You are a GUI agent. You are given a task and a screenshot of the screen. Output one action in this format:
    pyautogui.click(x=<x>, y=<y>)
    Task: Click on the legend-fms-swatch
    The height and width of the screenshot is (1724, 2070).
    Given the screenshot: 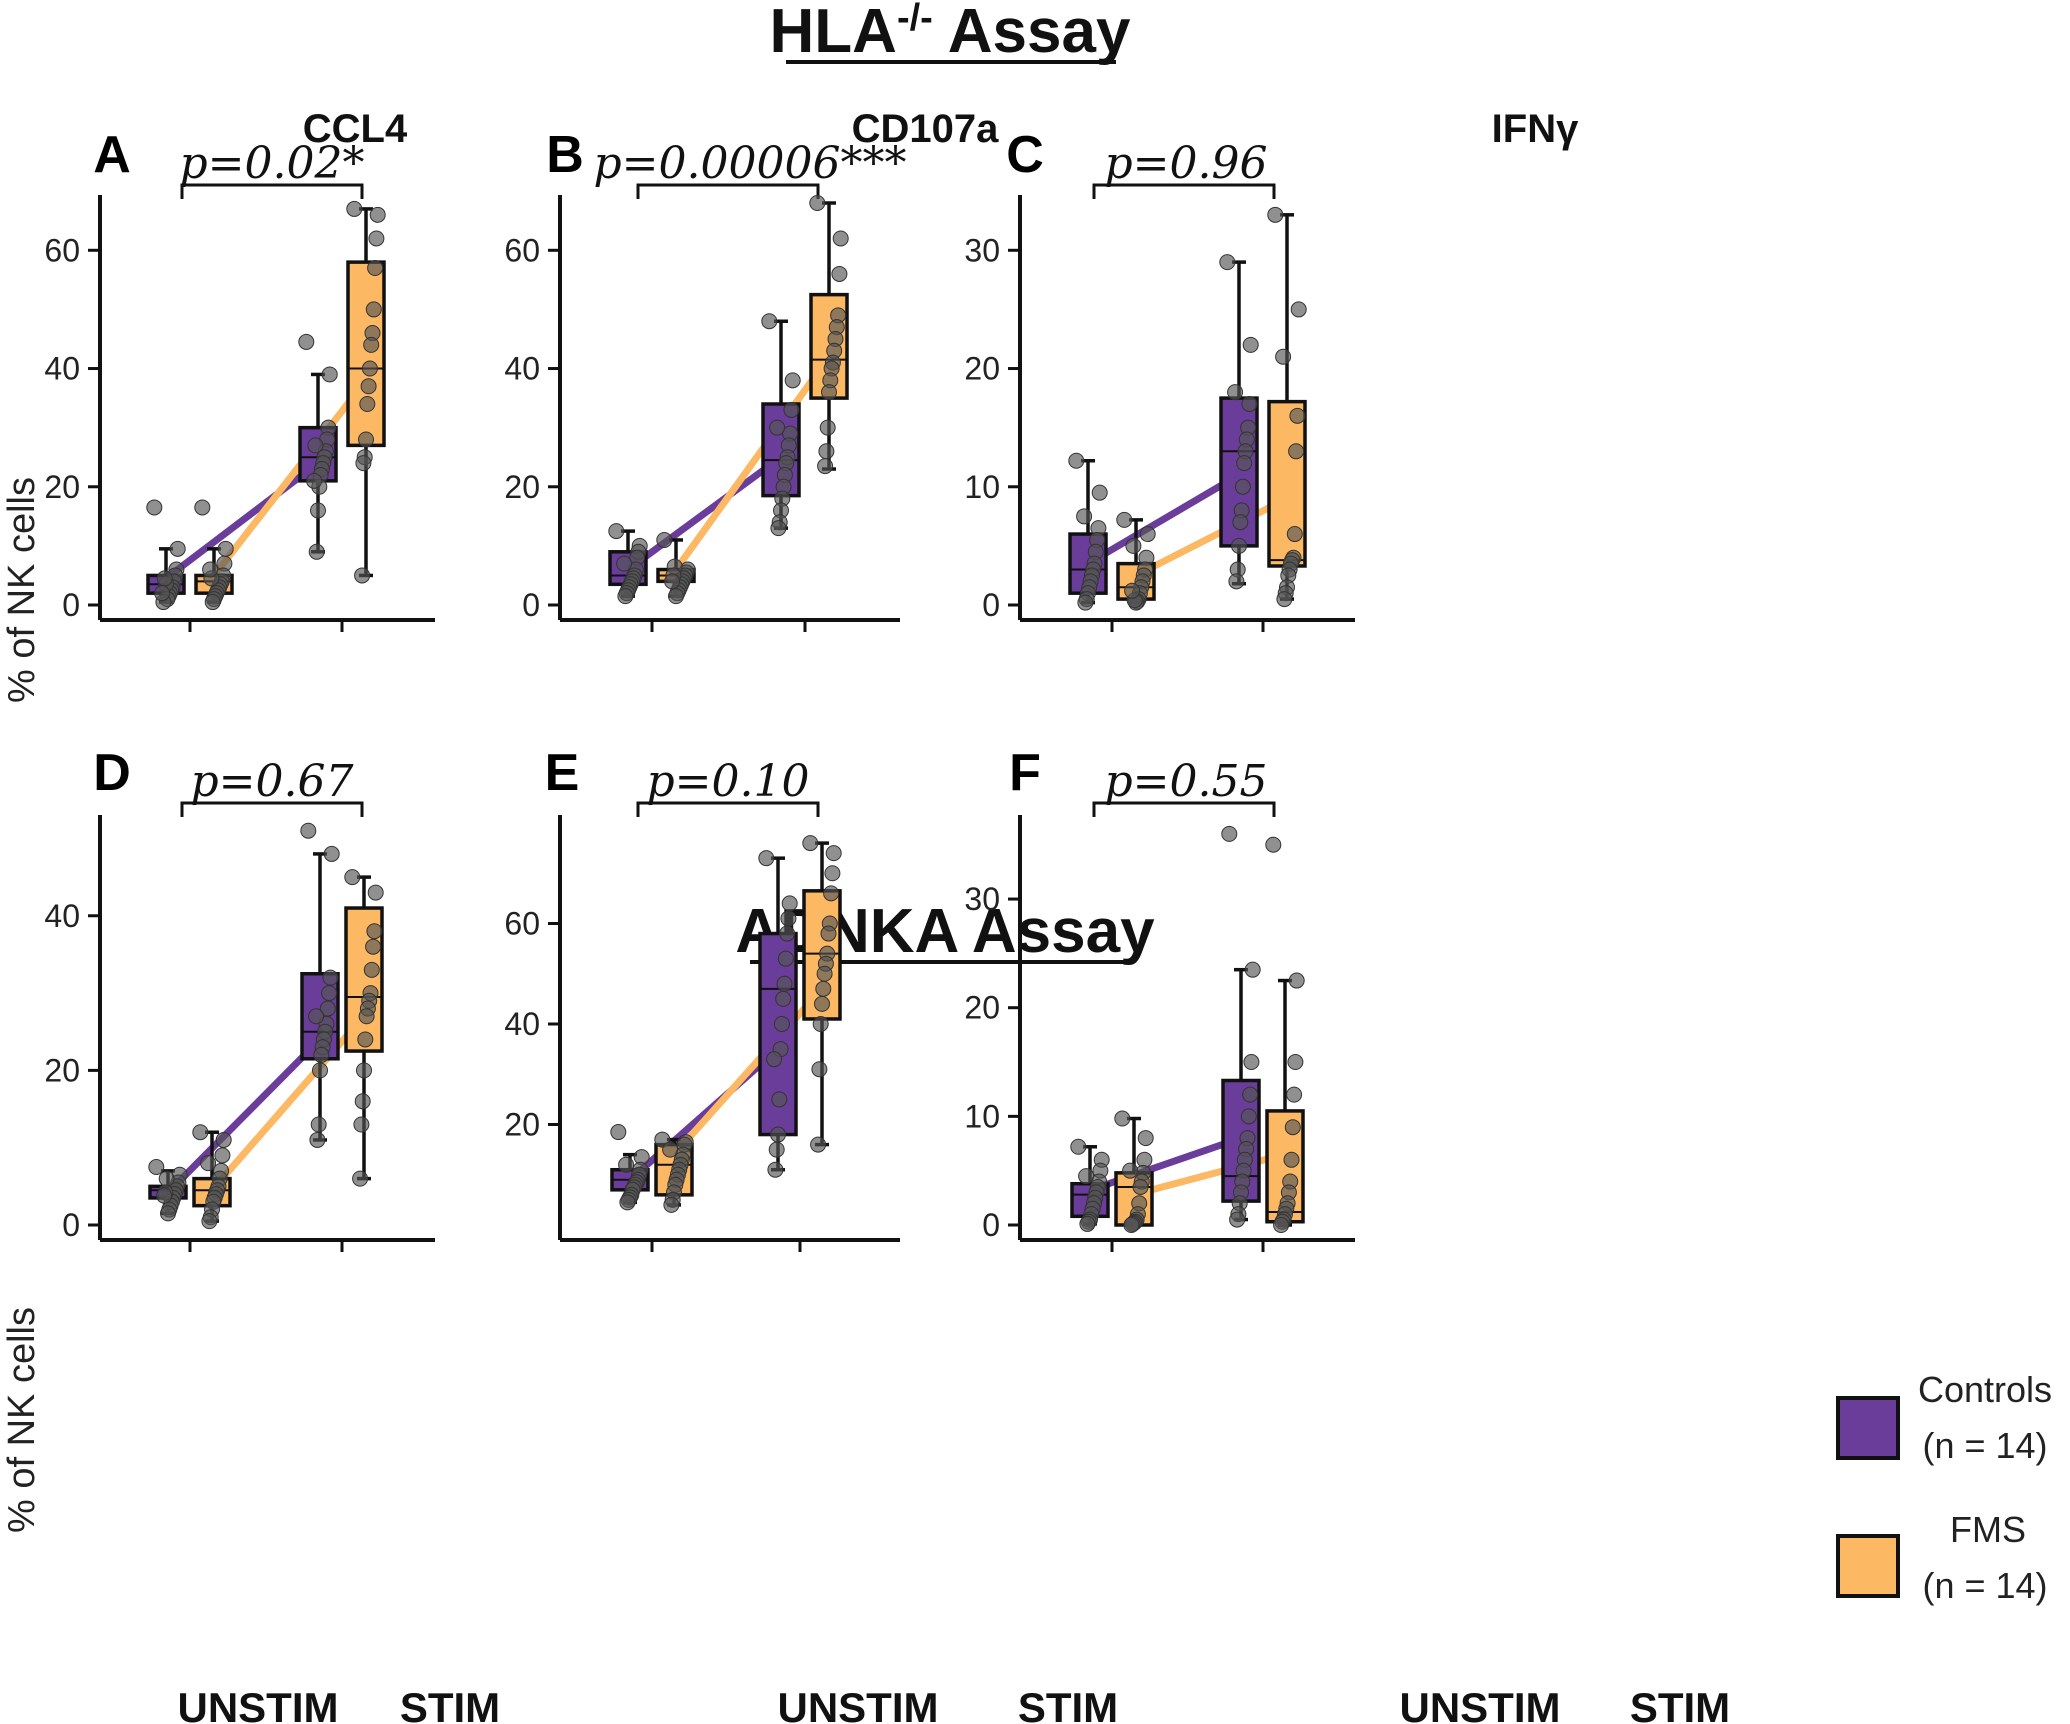 What is the action you would take?
    pyautogui.click(x=1868, y=1566)
    